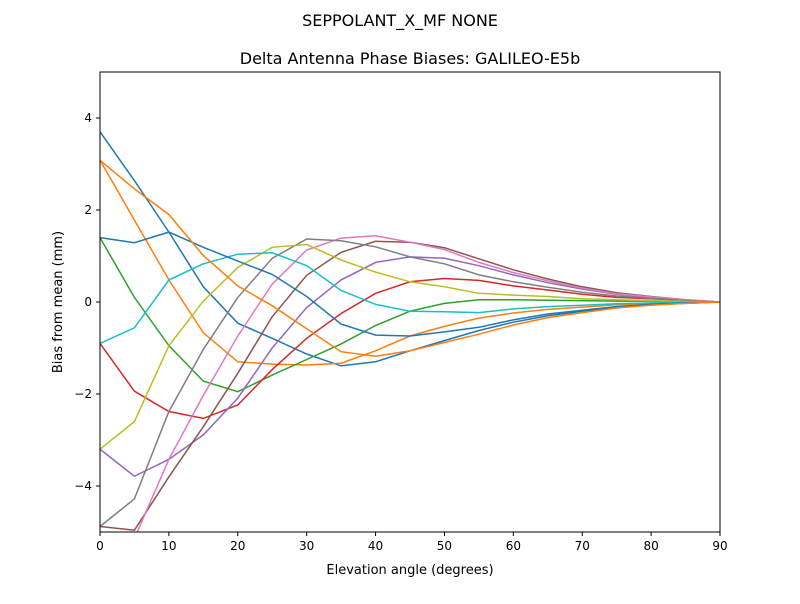 The image size is (800, 604). Describe the element at coordinates (58, 302) in the screenshot. I see `y-axis-label: Bias from mean (mm)` at that location.